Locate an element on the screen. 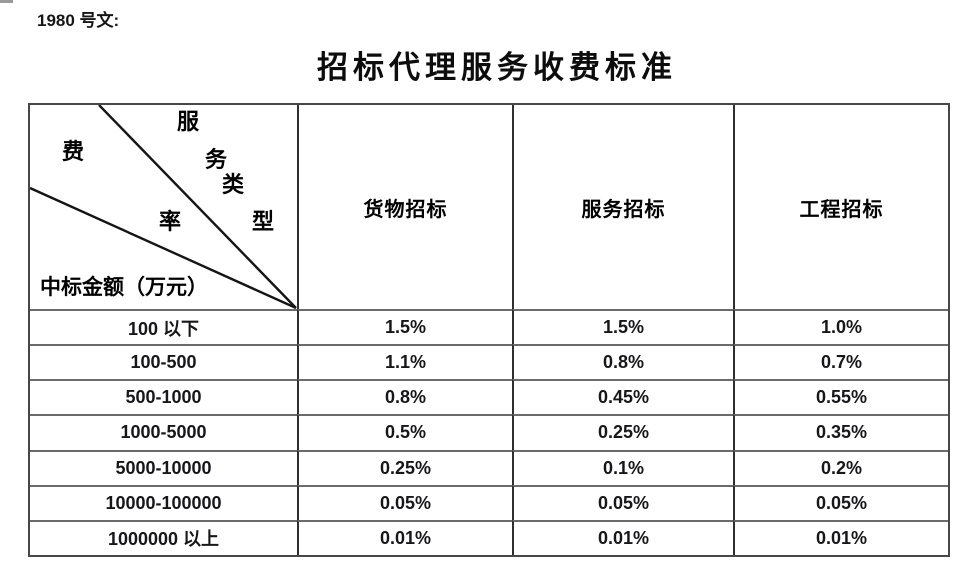 The width and height of the screenshot is (976, 581). corner-service-type-char: 类 is located at coordinates (233, 184).